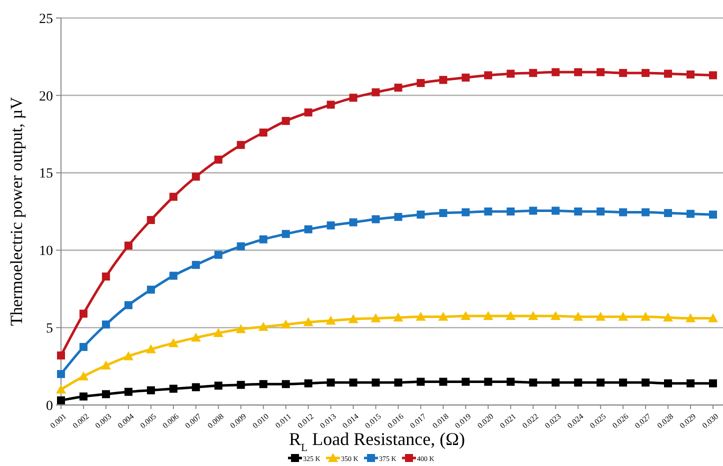 The height and width of the screenshot is (466, 723). Describe the element at coordinates (377, 441) in the screenshot. I see `x-axis-title: R$_{L}$ Load Resistance, (Ω)` at that location.